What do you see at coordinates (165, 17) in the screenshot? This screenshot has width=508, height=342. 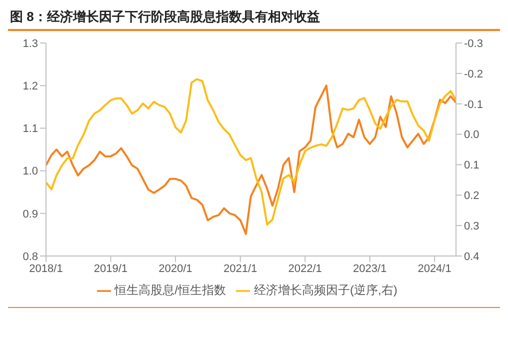 I see `chart-title: 图 8：经济增长因子下行阶段高股息指数具有相对收益` at bounding box center [165, 17].